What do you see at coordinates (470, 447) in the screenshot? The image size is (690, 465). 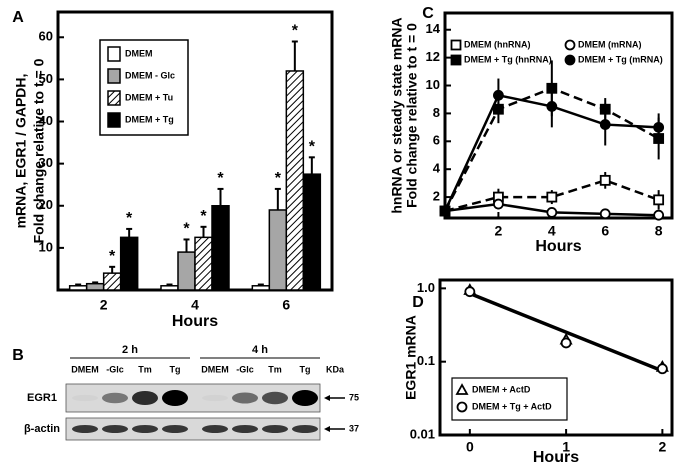 I see `x-tick-label: 0` at bounding box center [470, 447].